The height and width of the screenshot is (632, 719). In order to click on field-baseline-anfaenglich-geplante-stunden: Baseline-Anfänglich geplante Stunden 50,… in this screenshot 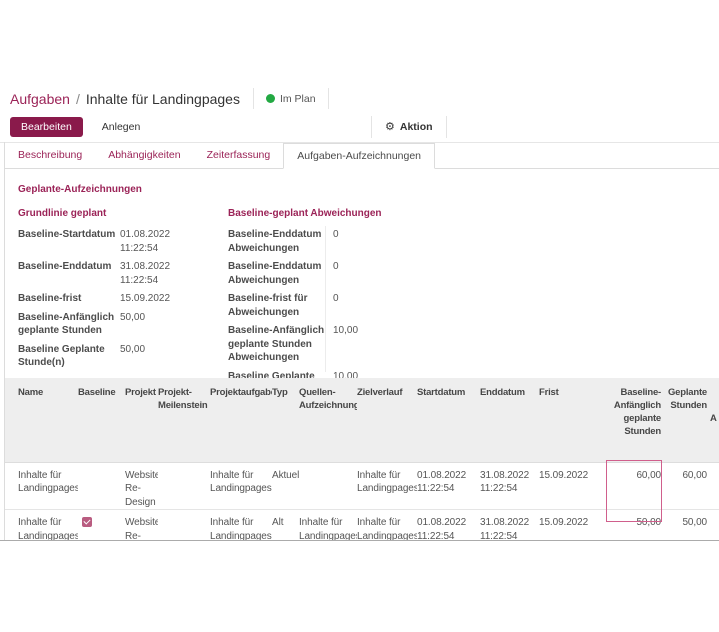, I will do `click(114, 324)`.